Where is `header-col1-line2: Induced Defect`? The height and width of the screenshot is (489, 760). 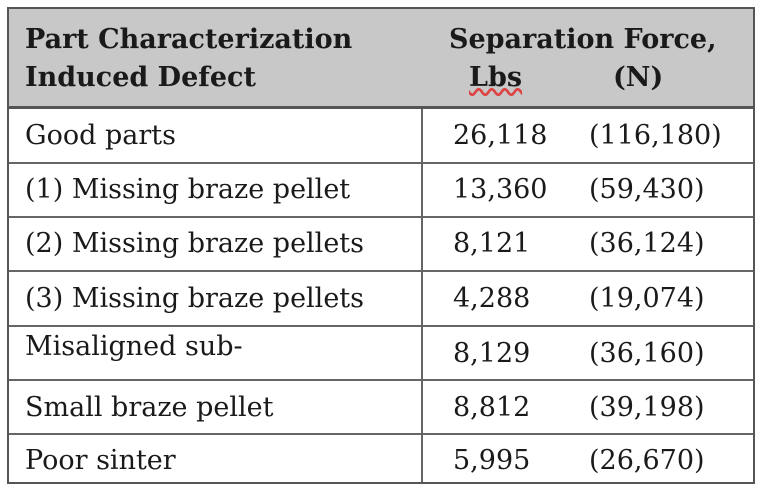 header-col1-line2: Induced Defect is located at coordinates (140, 77).